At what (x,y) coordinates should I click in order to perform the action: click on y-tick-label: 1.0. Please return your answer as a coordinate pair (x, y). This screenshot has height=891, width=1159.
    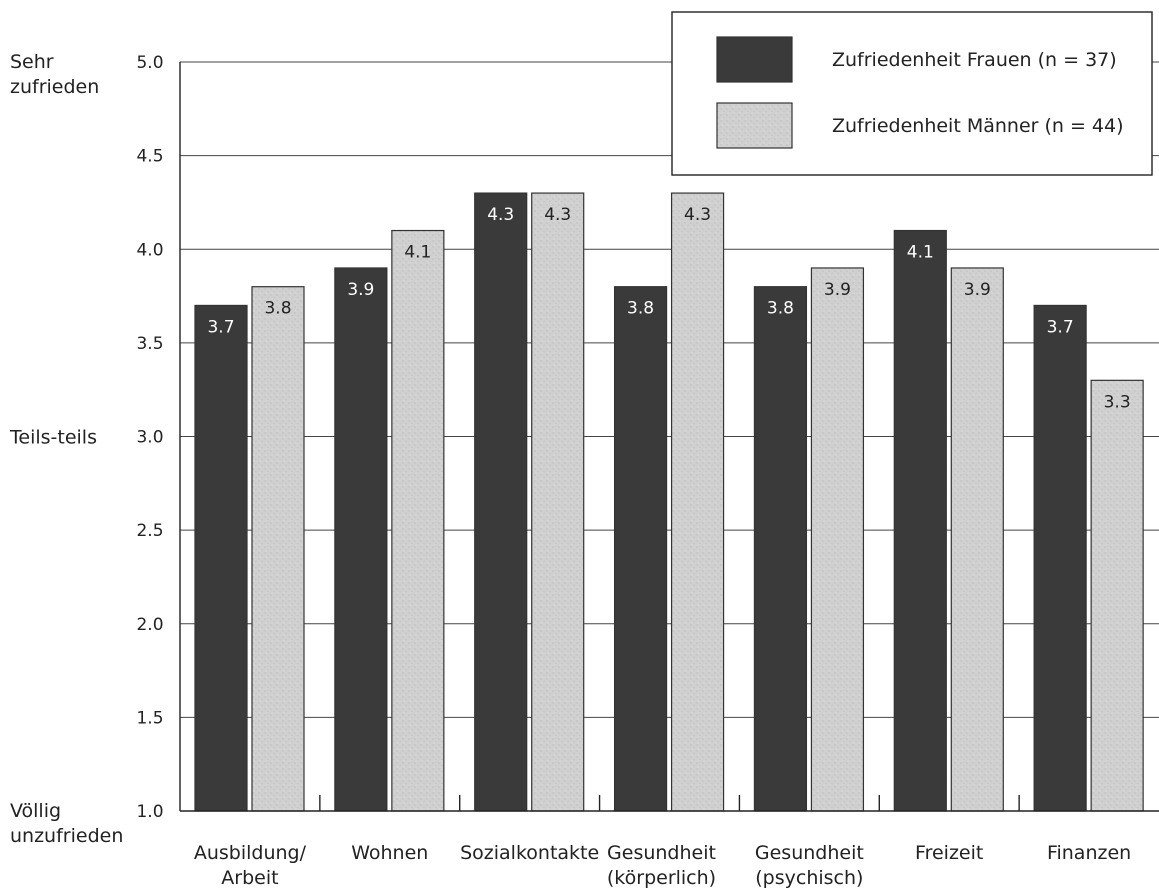
    Looking at the image, I should click on (149, 812).